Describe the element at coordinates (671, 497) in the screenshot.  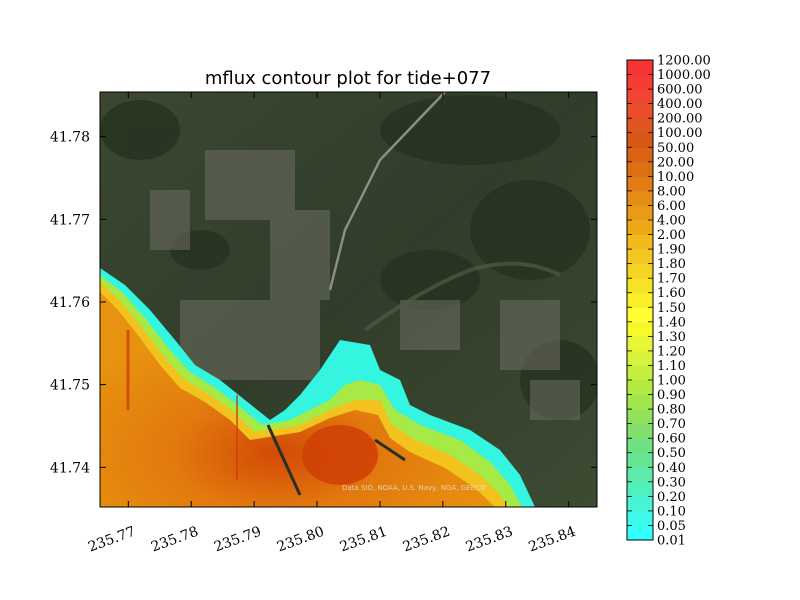
I see `colorbar-label: 0.20` at that location.